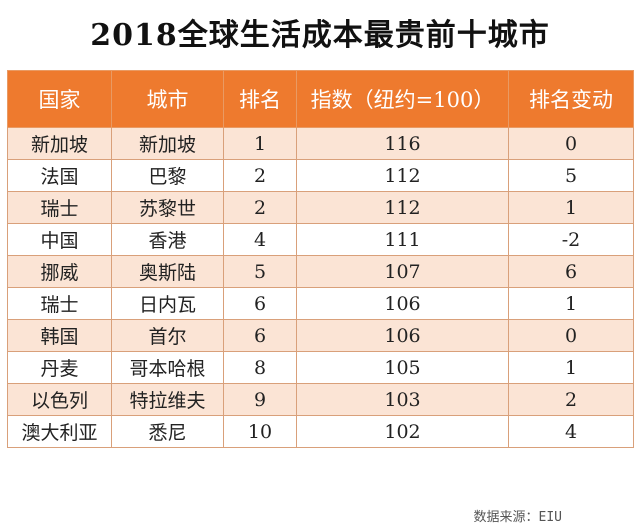 The width and height of the screenshot is (640, 530). What do you see at coordinates (571, 175) in the screenshot?
I see `cell-rank-change: 5` at bounding box center [571, 175].